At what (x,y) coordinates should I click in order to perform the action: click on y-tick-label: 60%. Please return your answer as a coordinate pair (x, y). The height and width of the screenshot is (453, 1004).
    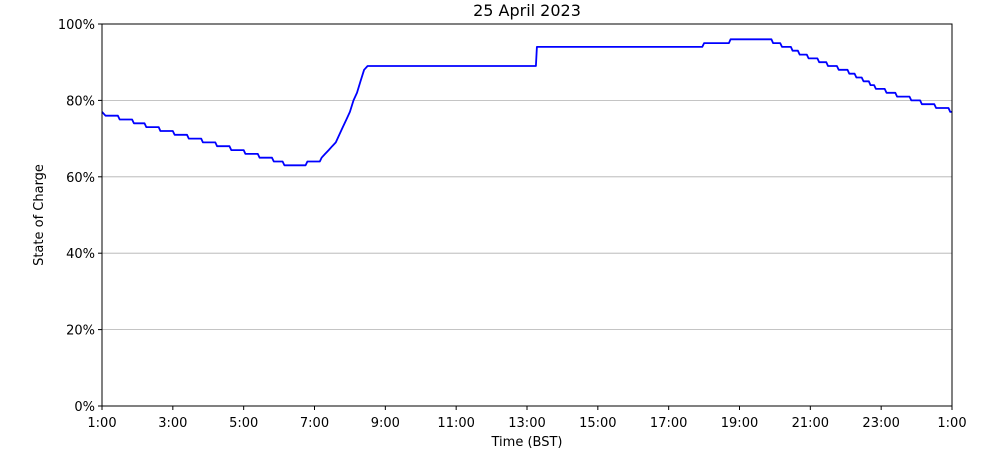
    Looking at the image, I should click on (80, 178).